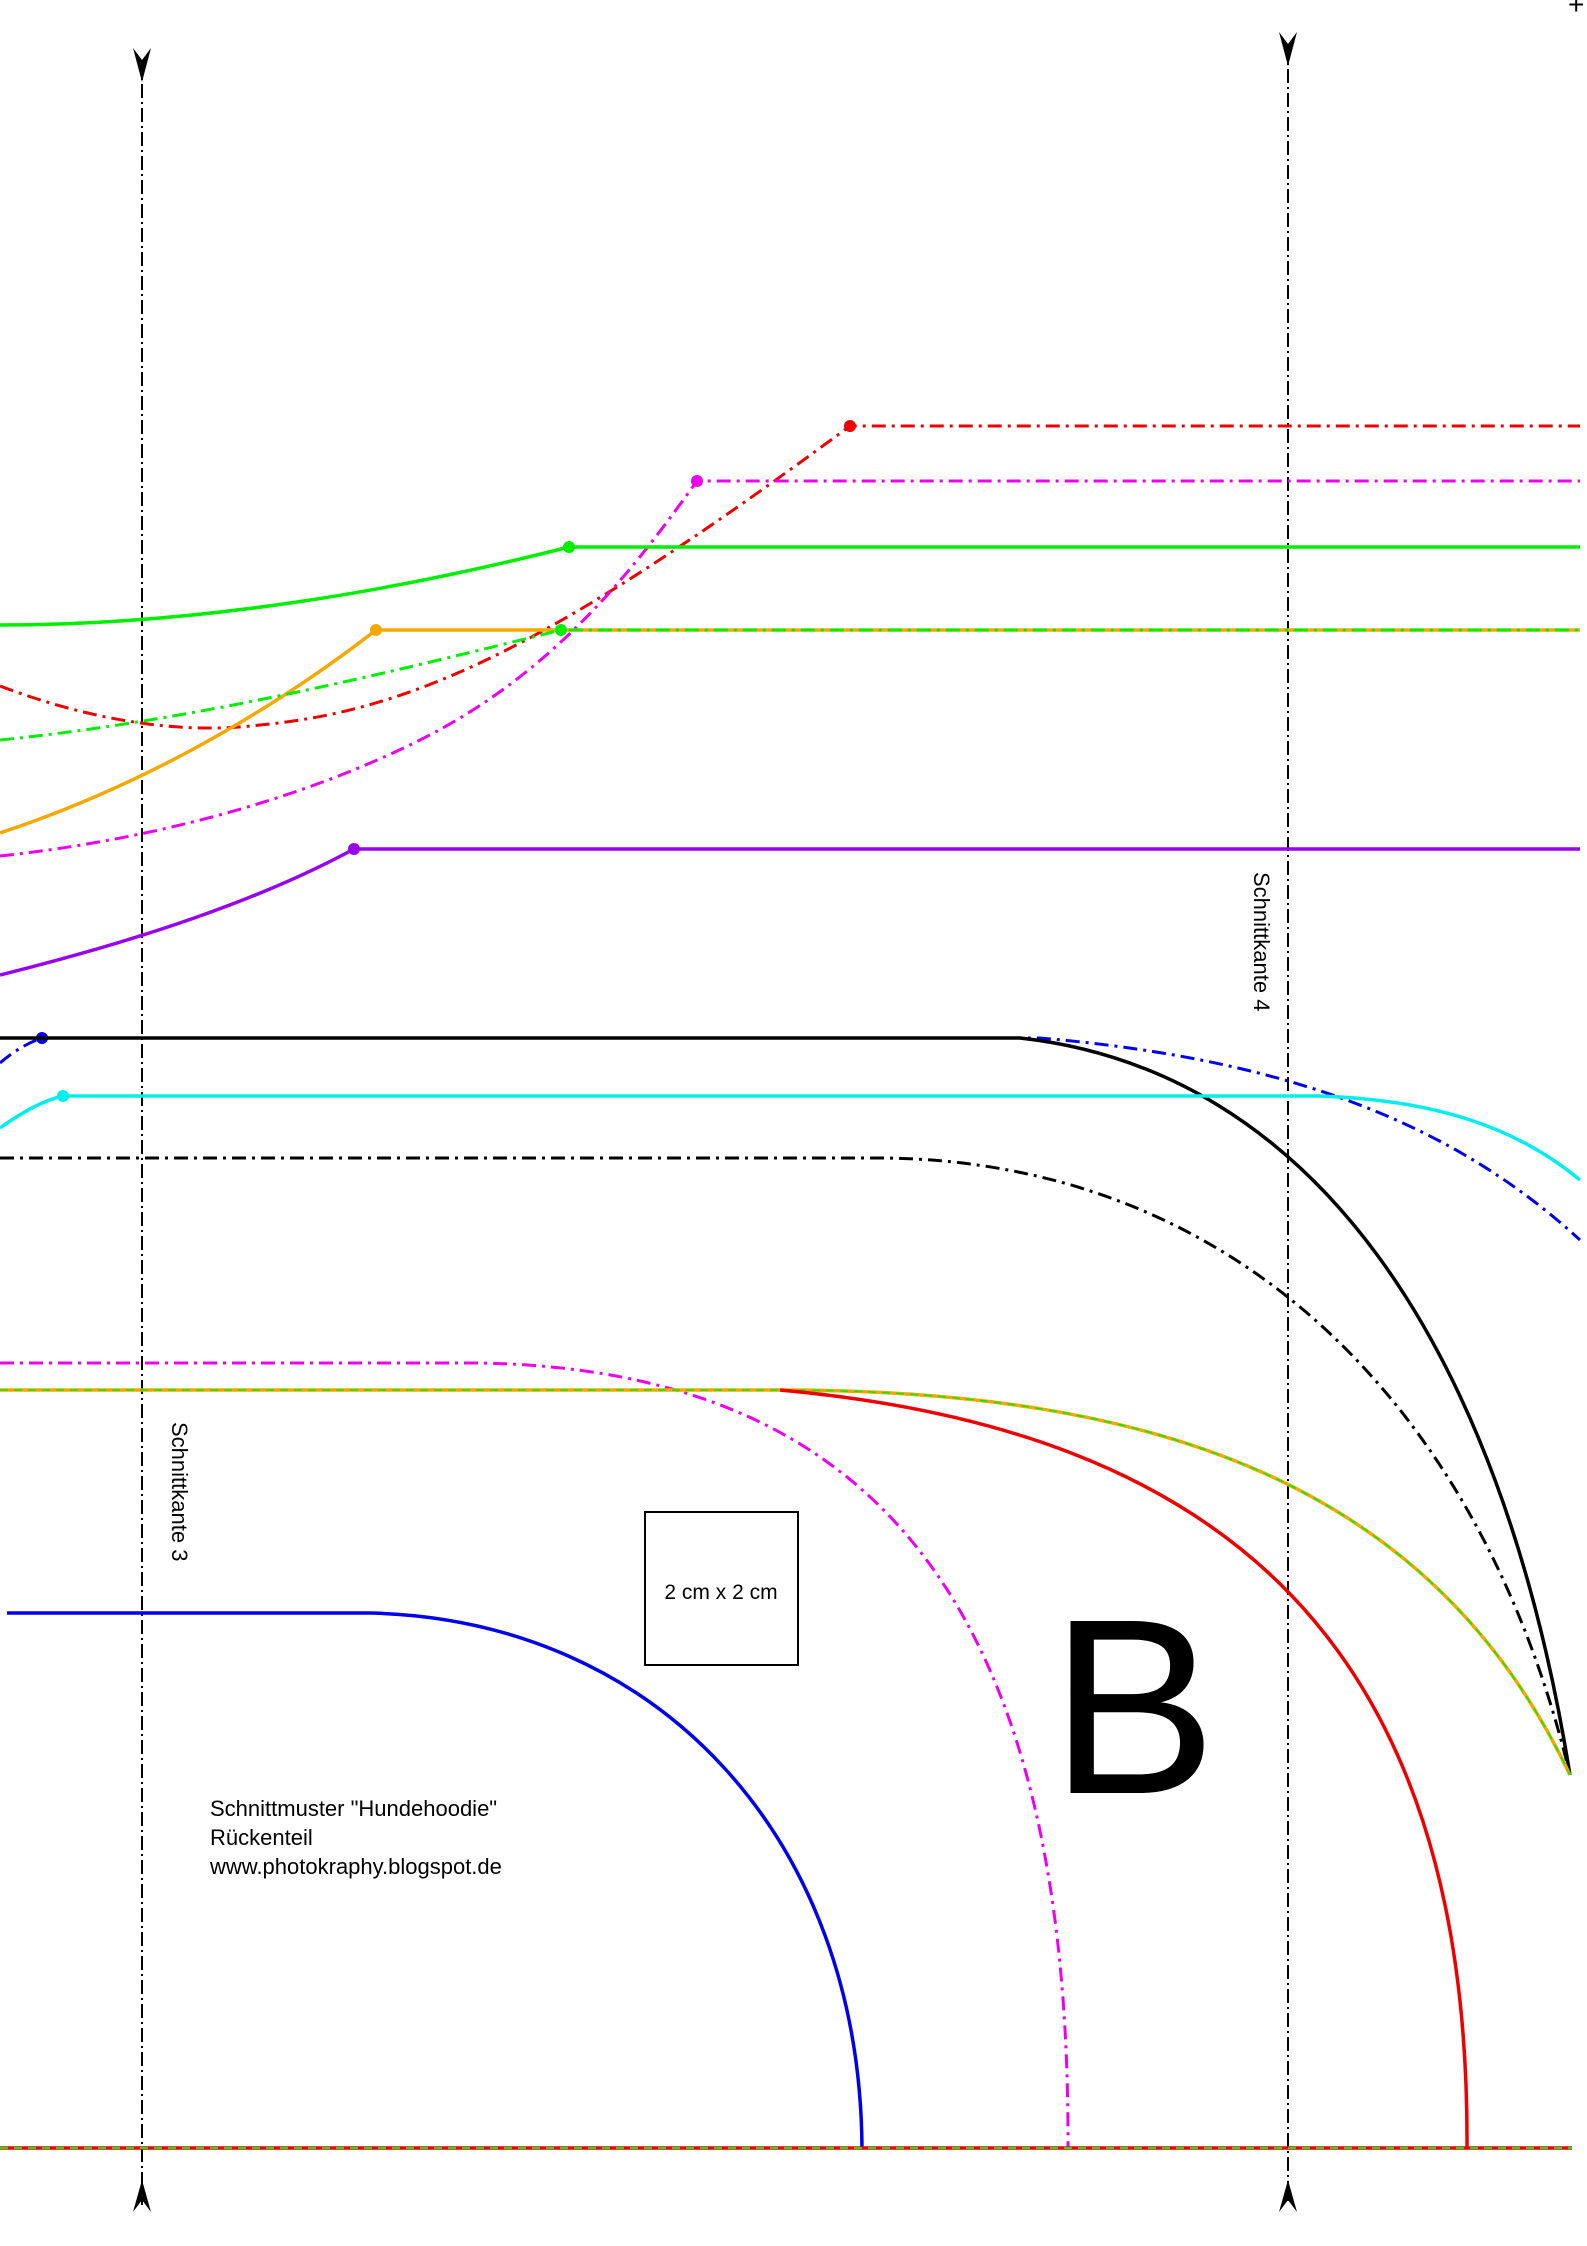  I want to click on pattern-info-website: www.photokraphy.blogspot.de, so click(355, 1866).